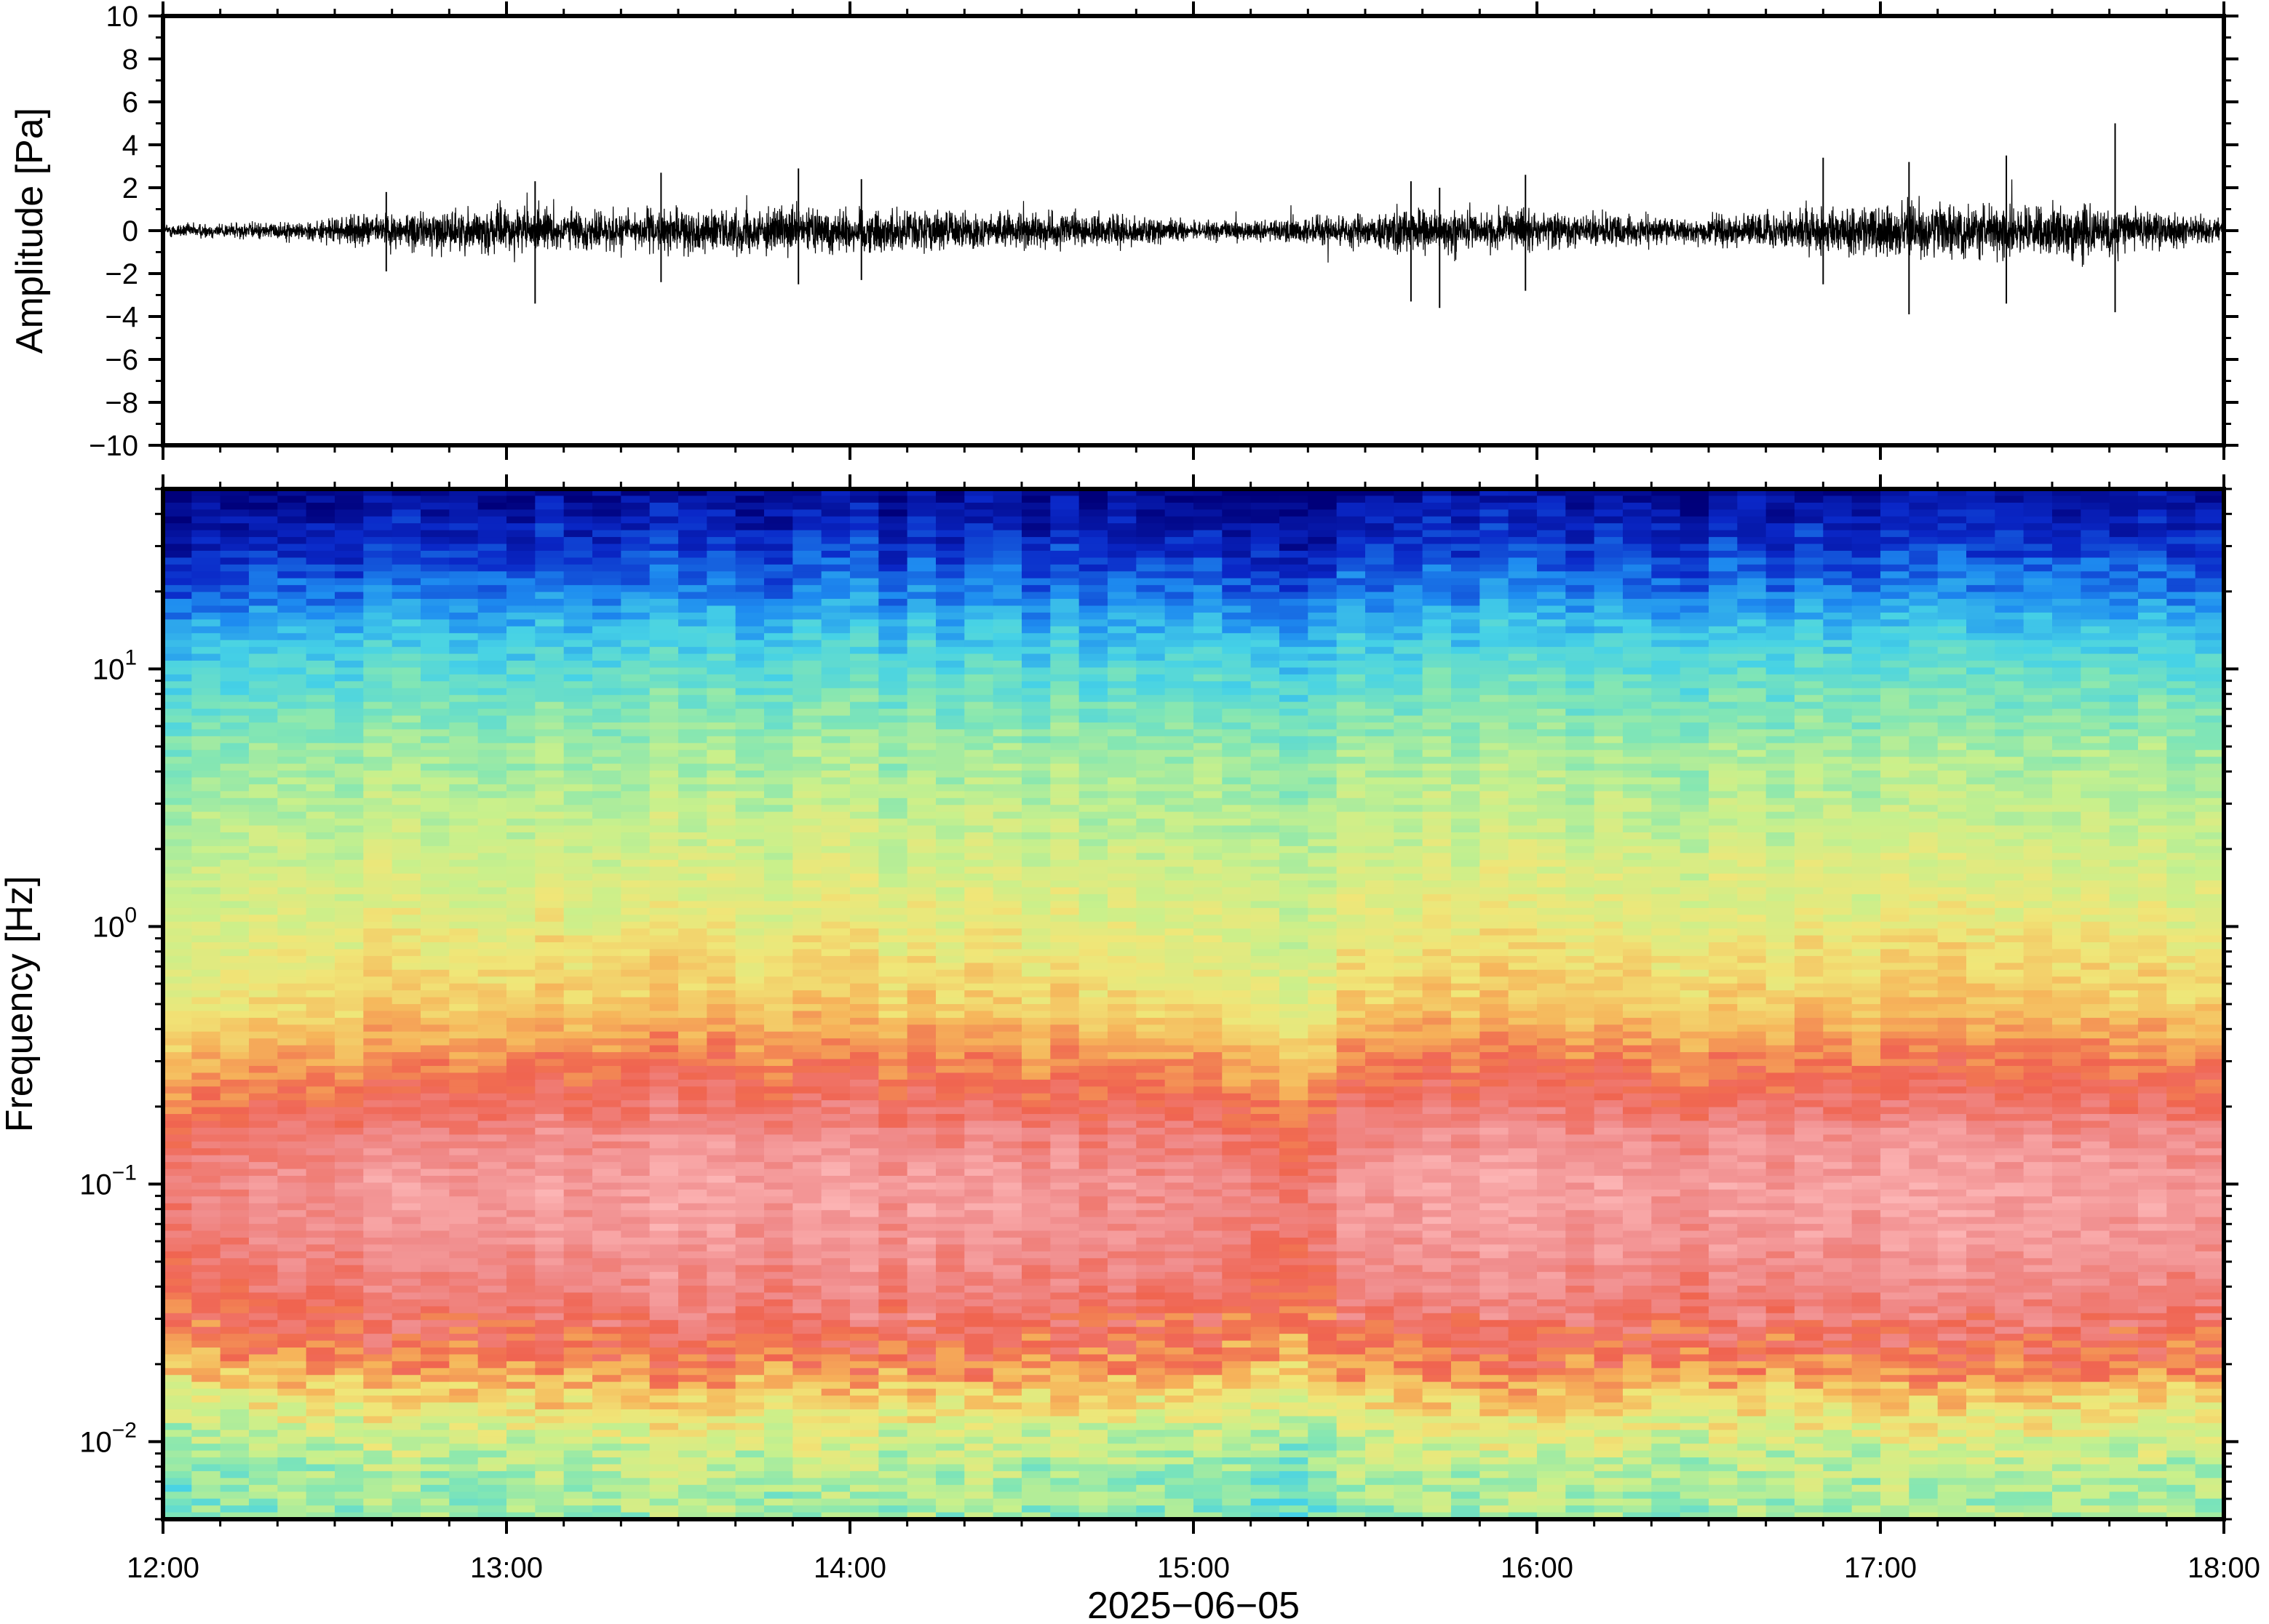  I want to click on spectrogram-column, so click(1093, 1004).